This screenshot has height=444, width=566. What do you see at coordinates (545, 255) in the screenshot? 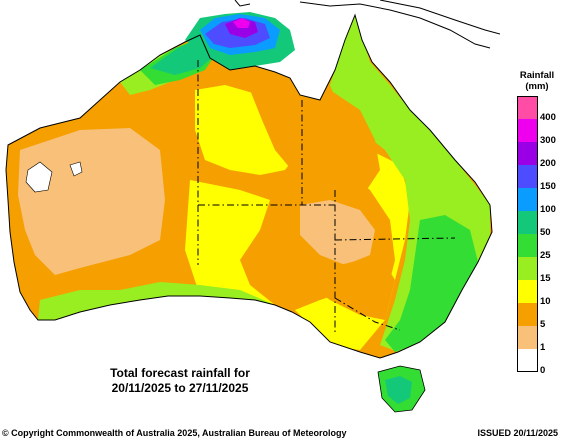
I see `legend-label: 25` at bounding box center [545, 255].